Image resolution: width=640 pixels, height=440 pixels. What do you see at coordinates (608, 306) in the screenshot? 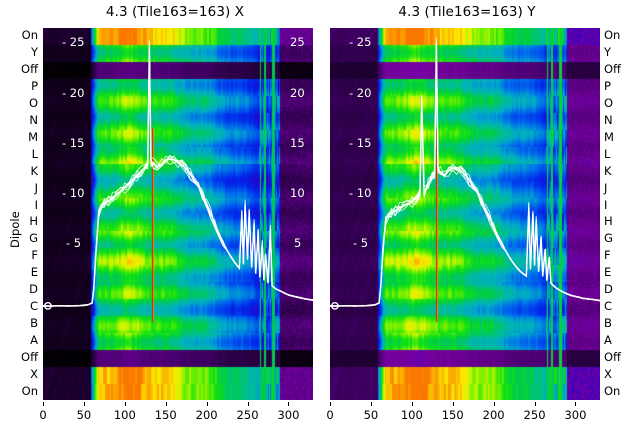
I see `category-label-right-16: C` at bounding box center [608, 306].